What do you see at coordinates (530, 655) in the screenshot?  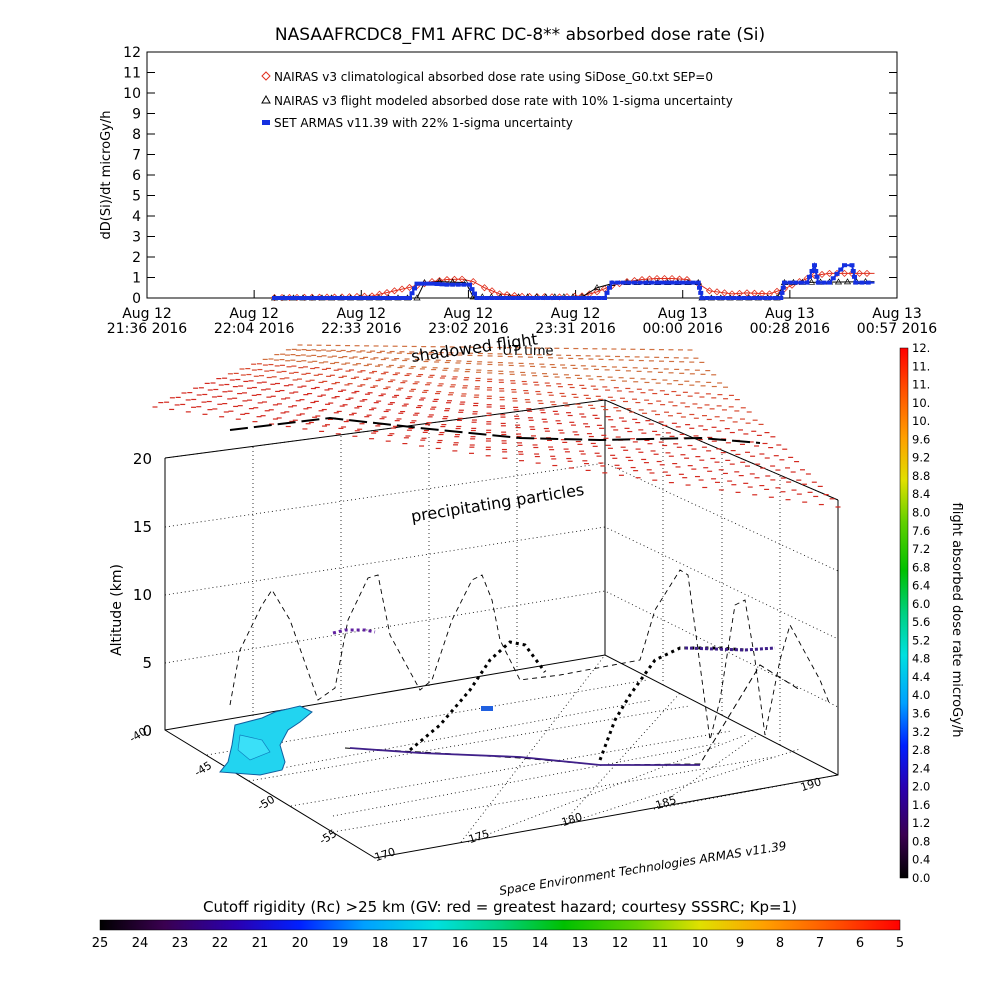 I see `flight-altitude-dashed` at bounding box center [530, 655].